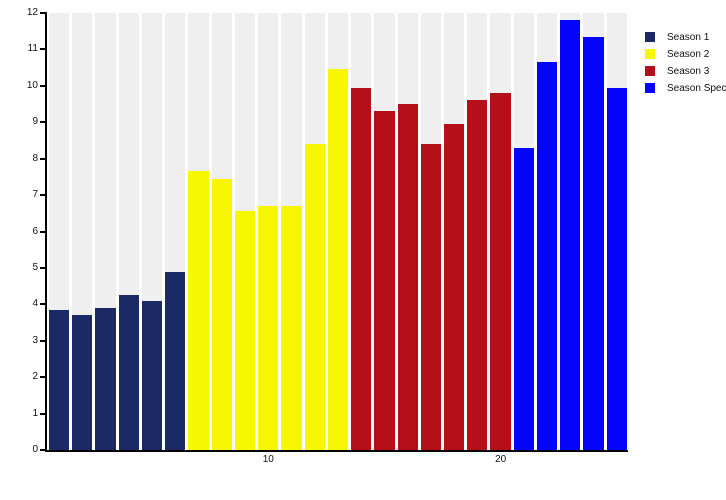  What do you see at coordinates (35, 158) in the screenshot?
I see `y-tick-label: 8` at bounding box center [35, 158].